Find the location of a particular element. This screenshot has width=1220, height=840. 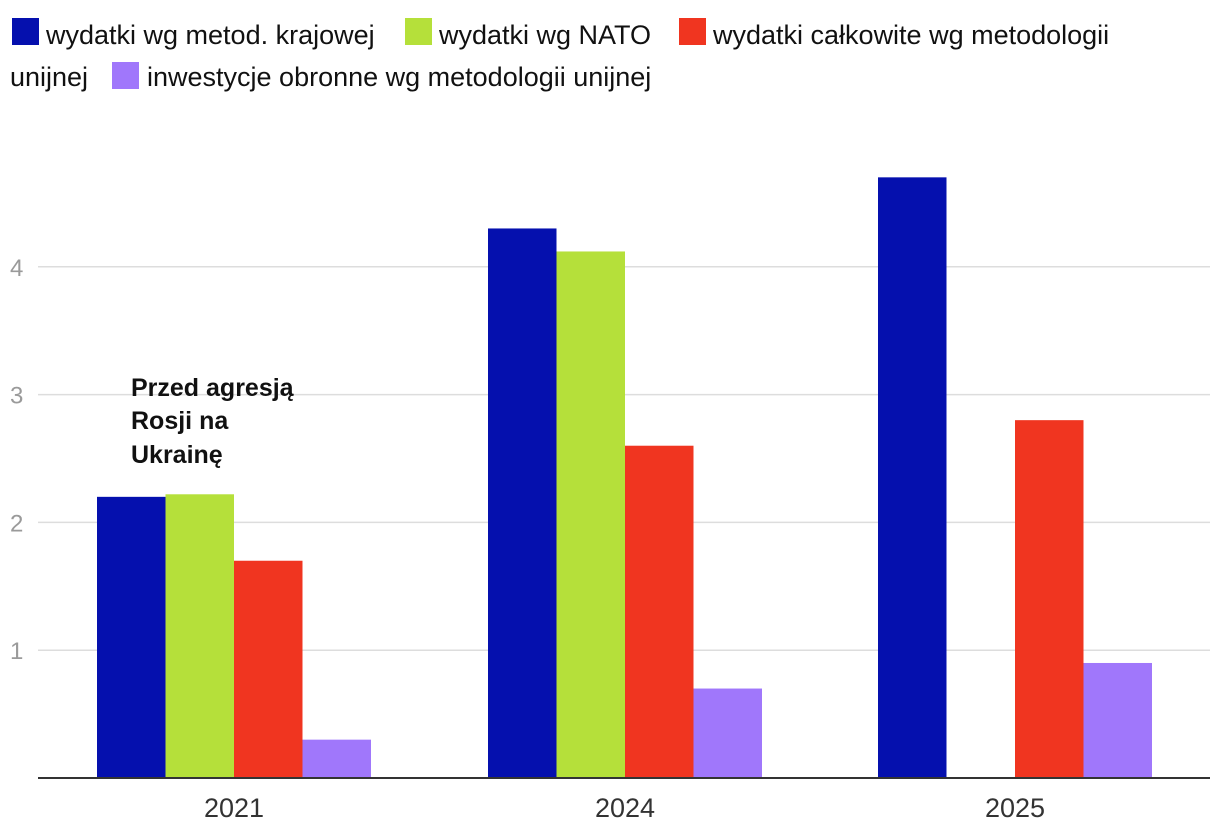

annotation-pre-aggression: Przed agresją Rosji na Ukrainę is located at coordinates (216, 421).